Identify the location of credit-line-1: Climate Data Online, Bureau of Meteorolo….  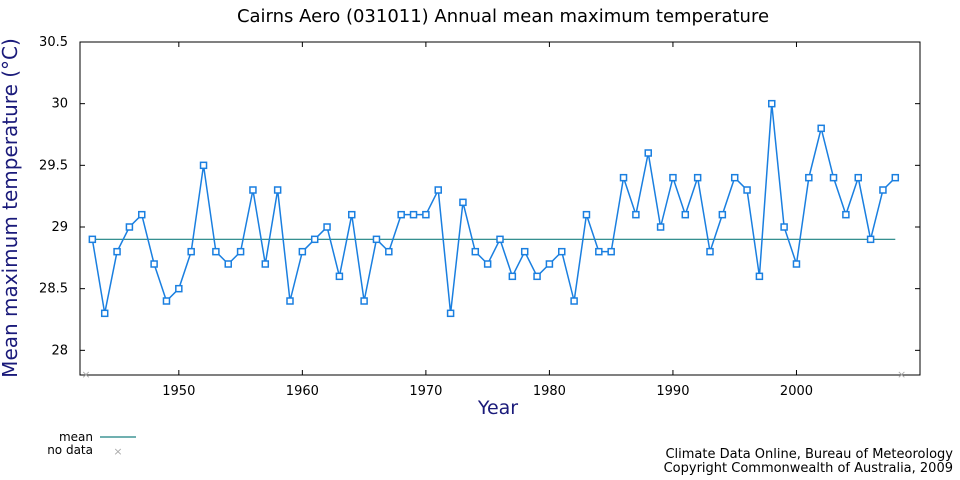
(809, 454).